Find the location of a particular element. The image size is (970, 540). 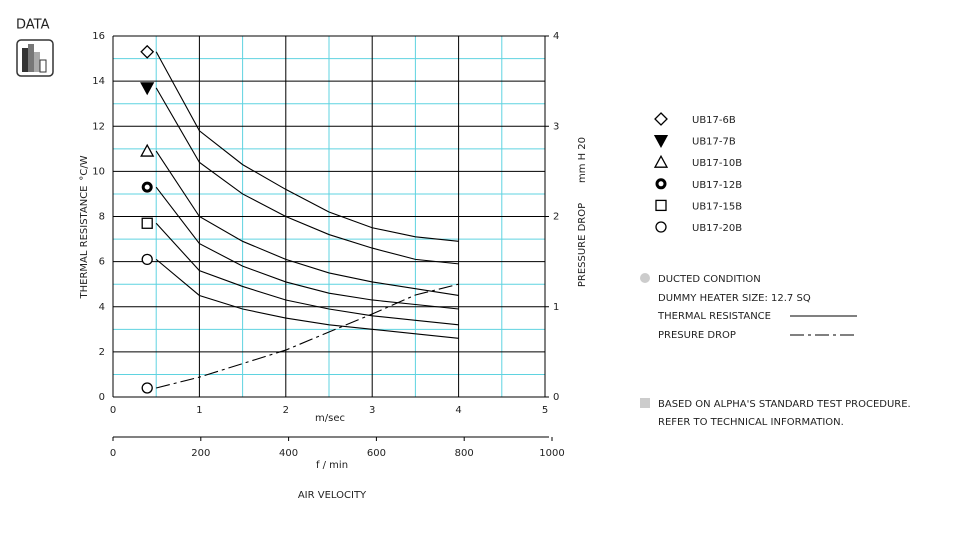

x-tick-label: 4 is located at coordinates (458, 410).